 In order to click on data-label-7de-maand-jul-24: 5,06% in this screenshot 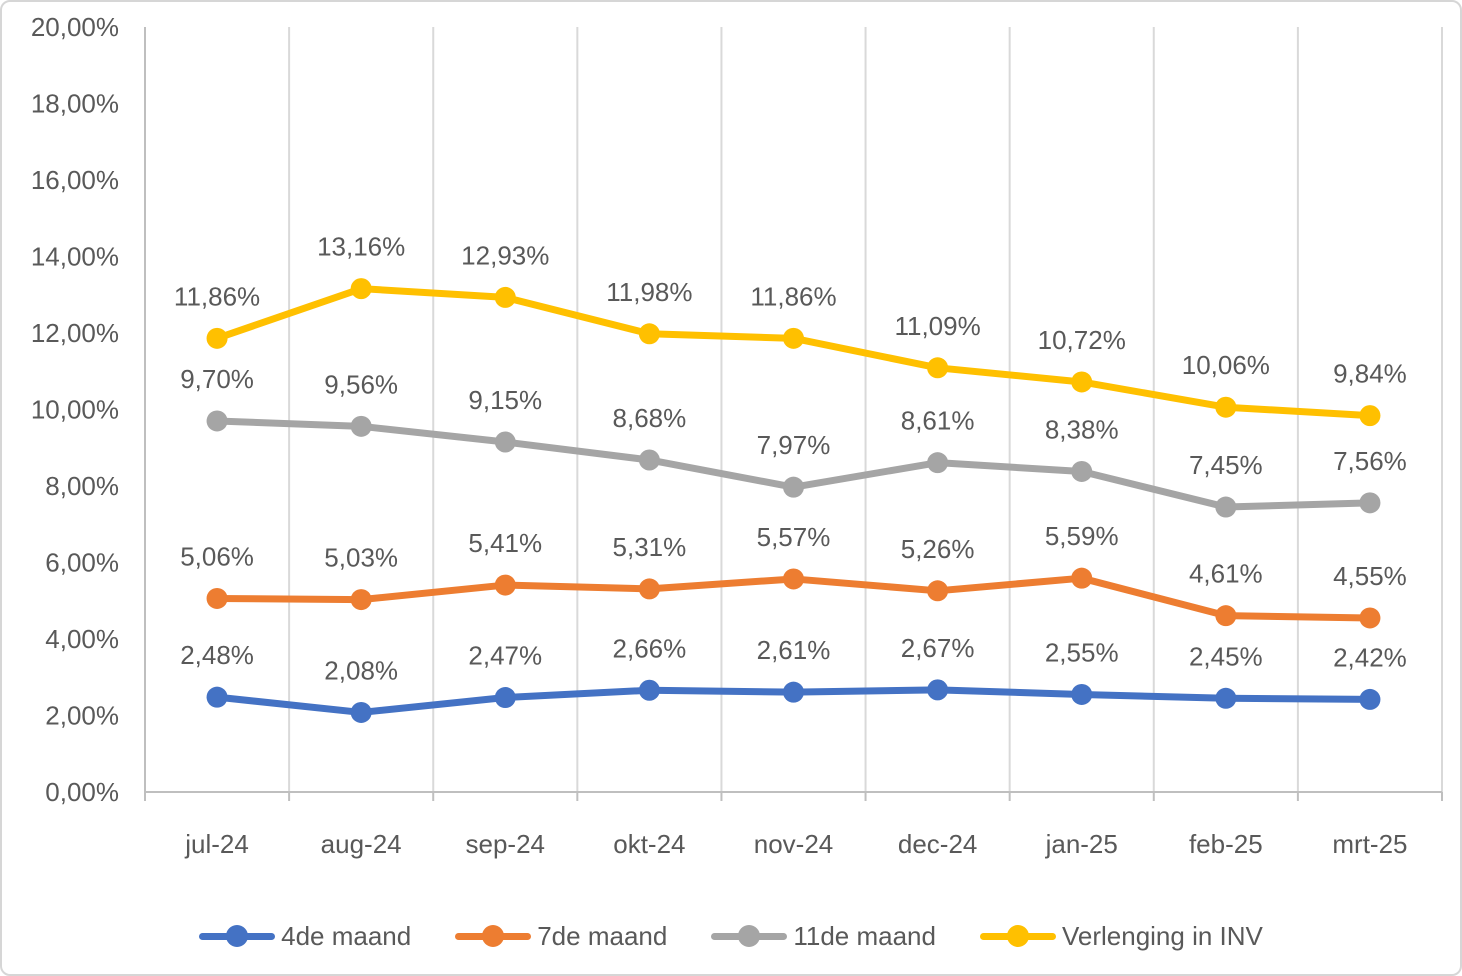, I will do `click(217, 556)`.